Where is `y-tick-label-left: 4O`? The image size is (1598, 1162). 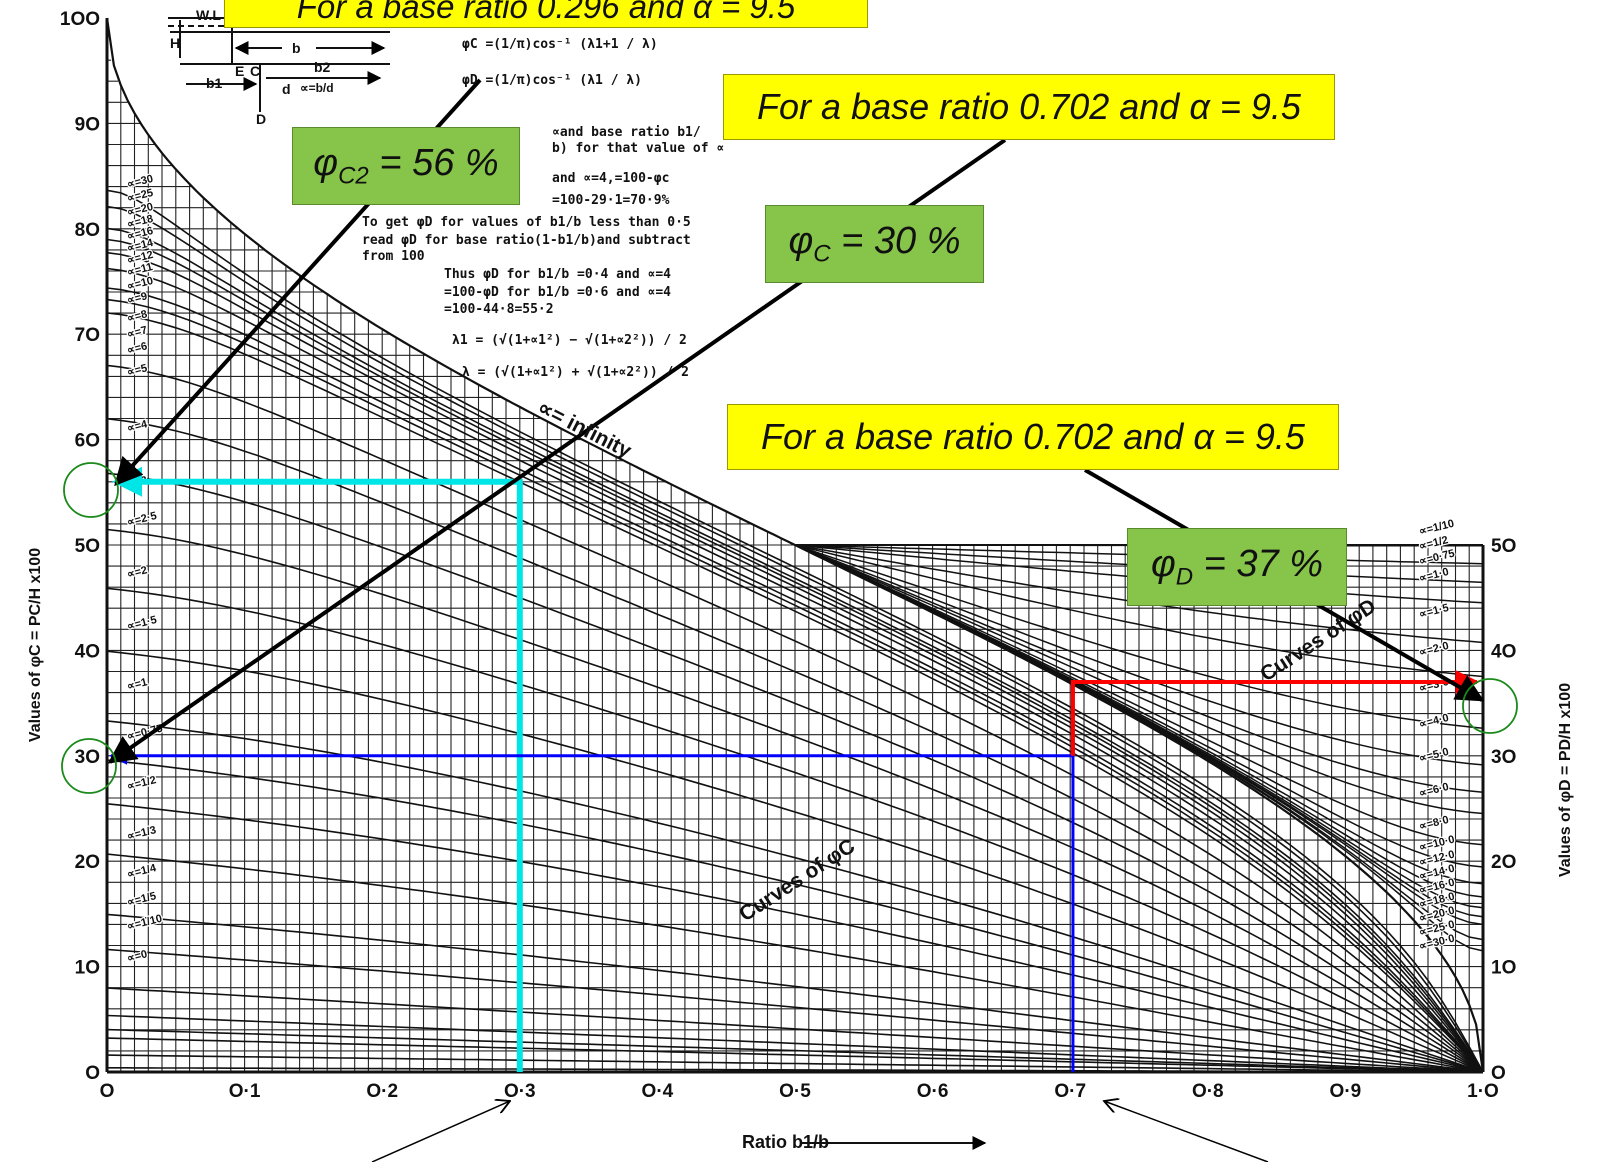 y-tick-label-left: 4O is located at coordinates (87, 651).